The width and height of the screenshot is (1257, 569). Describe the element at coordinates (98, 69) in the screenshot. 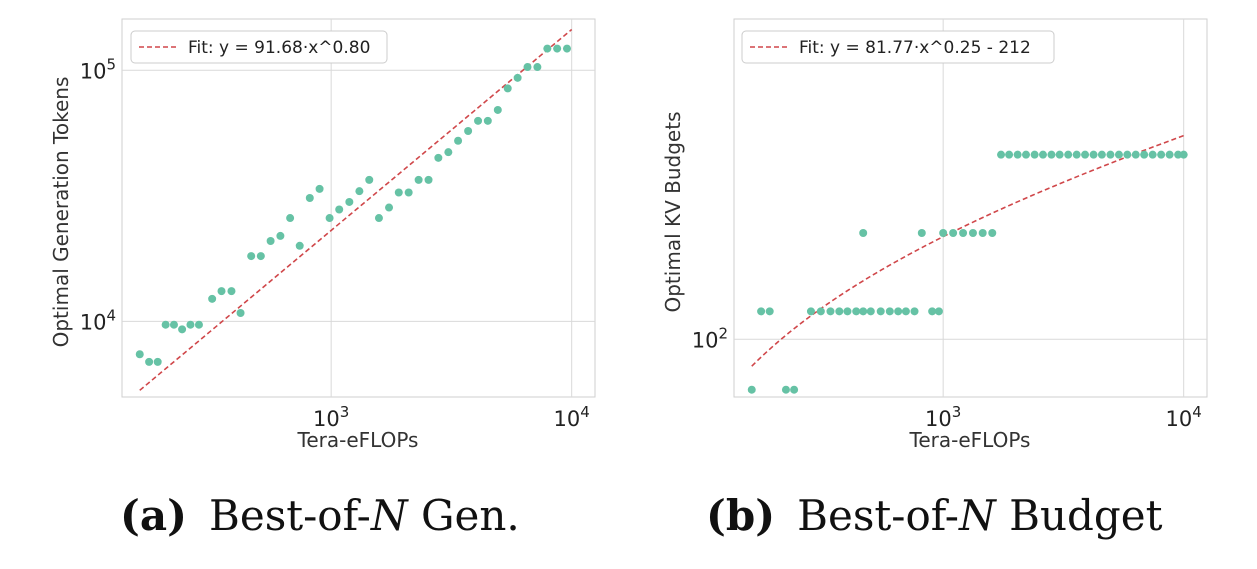

I see `panel-a-y-tick-label: 105` at that location.